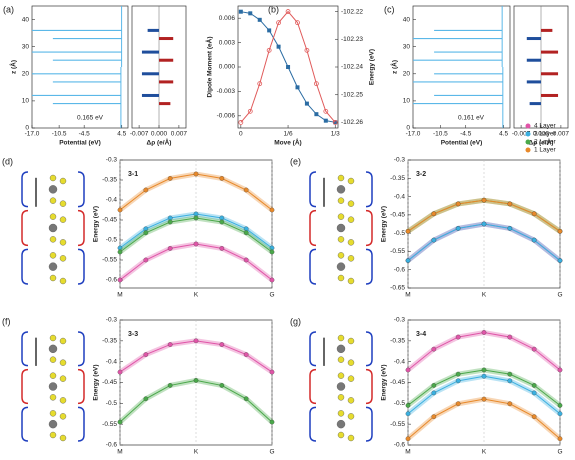  What do you see at coordinates (26, 46) in the screenshot?
I see `y-tick-label: 30` at bounding box center [26, 46].